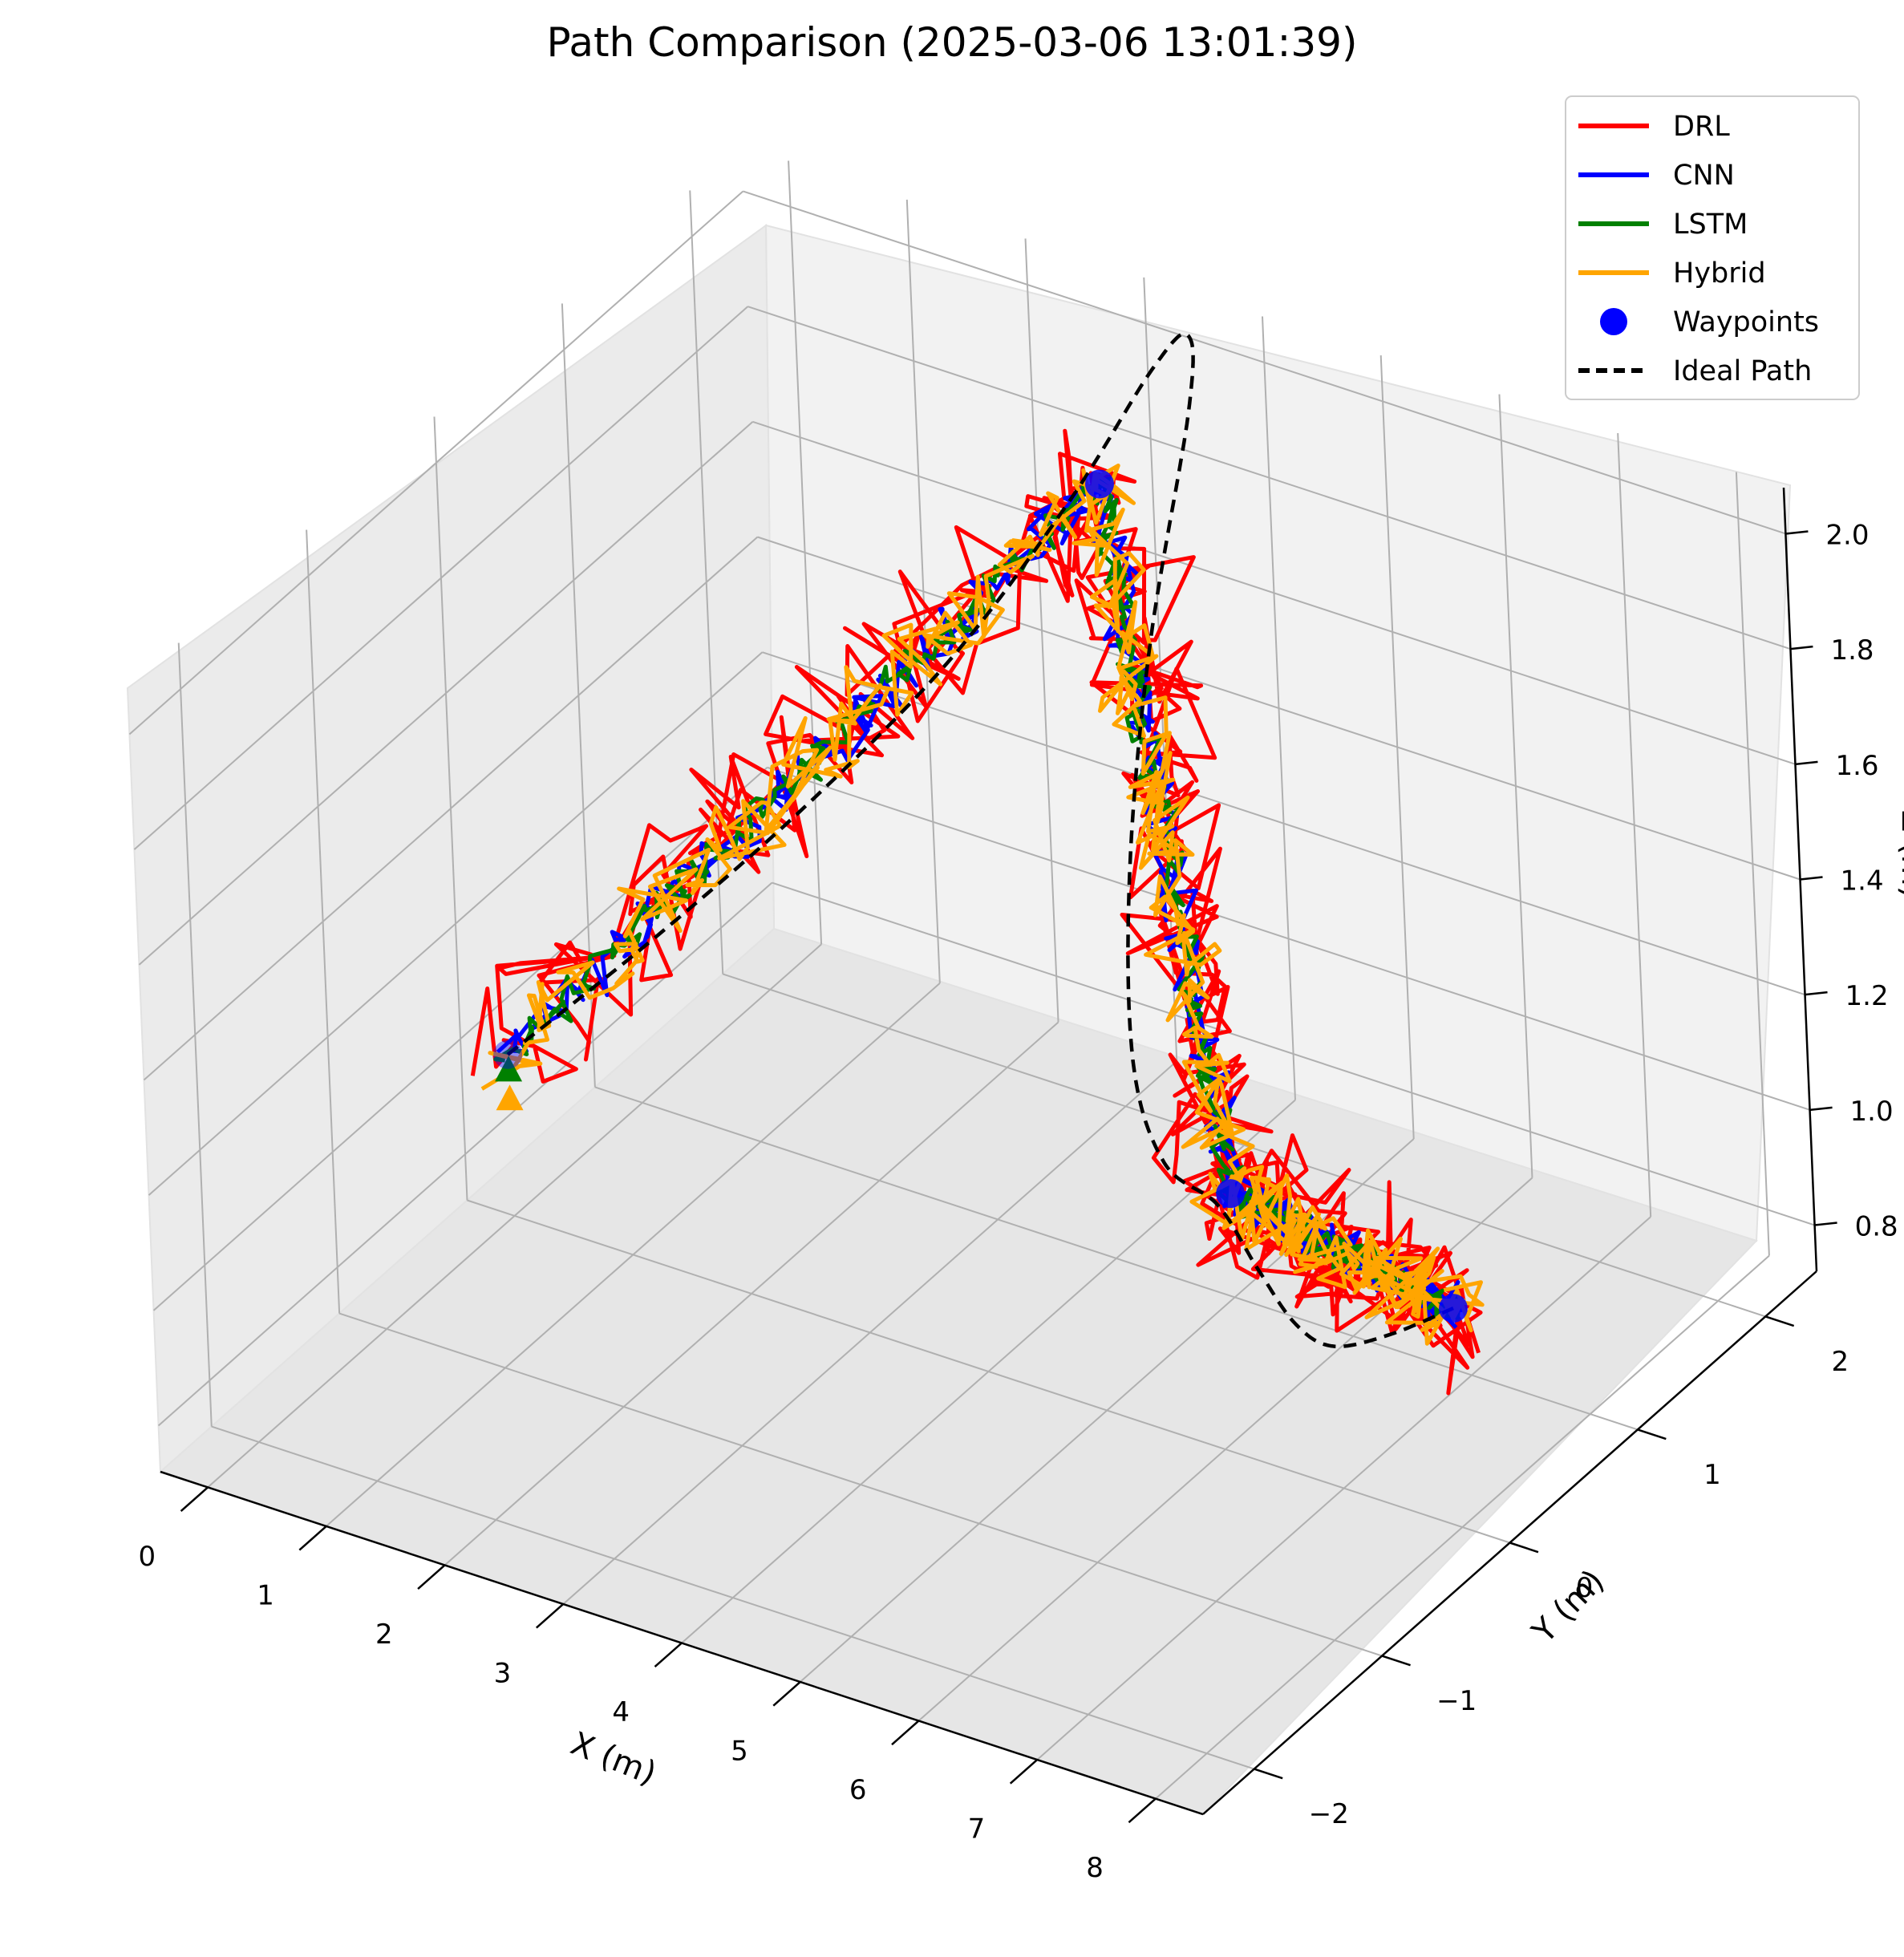 The height and width of the screenshot is (1957, 1904). Describe the element at coordinates (1872, 1112) in the screenshot. I see `z-tick-label: 1.0` at that location.